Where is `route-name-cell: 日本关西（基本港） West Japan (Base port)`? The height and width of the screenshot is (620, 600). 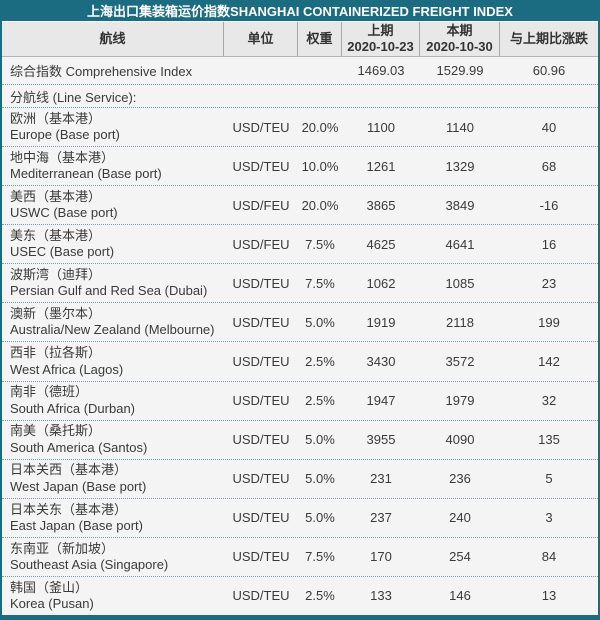 route-name-cell: 日本关西（基本港） West Japan (Base port) is located at coordinates (113, 478).